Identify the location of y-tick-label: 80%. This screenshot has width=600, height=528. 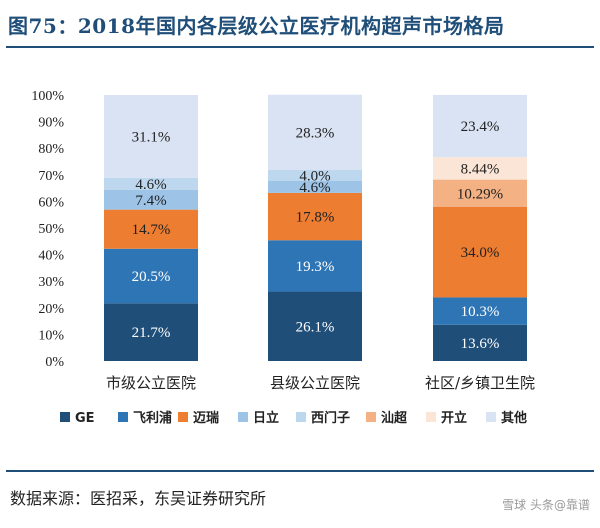
(51, 149).